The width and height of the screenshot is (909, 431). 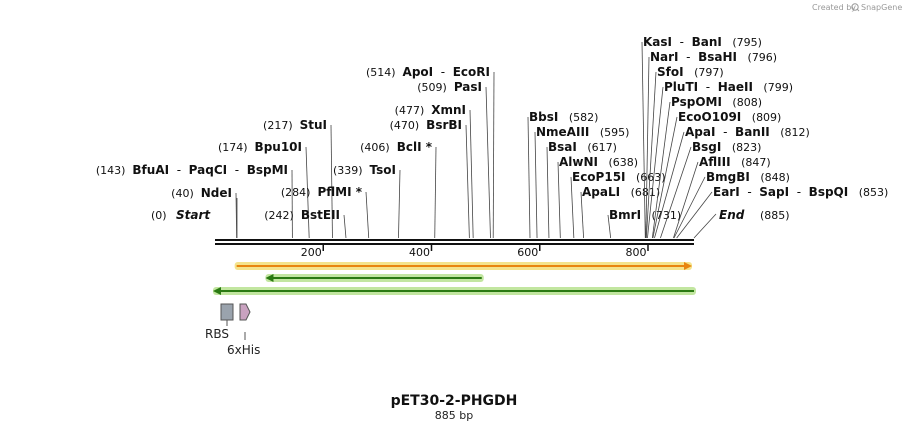 What do you see at coordinates (647, 147) in the screenshot?
I see `nari-leader-line` at bounding box center [647, 147].